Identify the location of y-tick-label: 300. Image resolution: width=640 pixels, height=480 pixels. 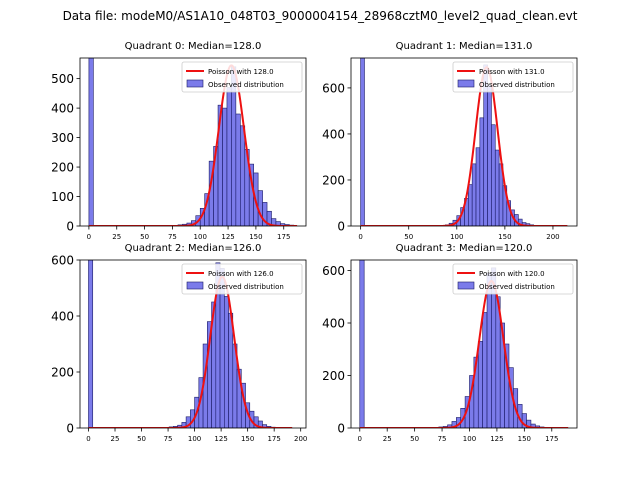
(62, 138).